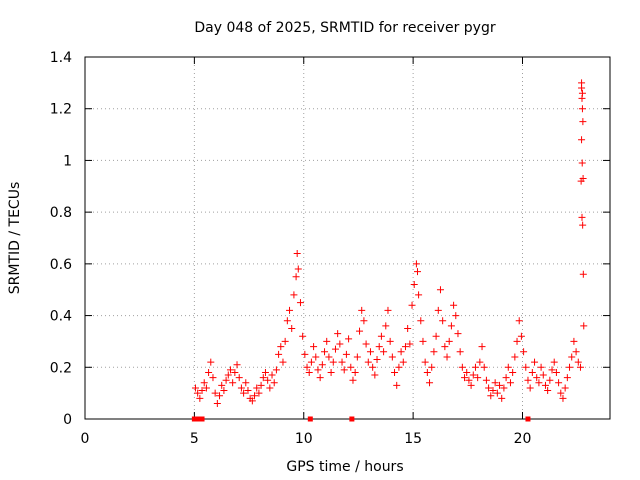  I want to click on y-tick-label: 0.4, so click(61, 317).